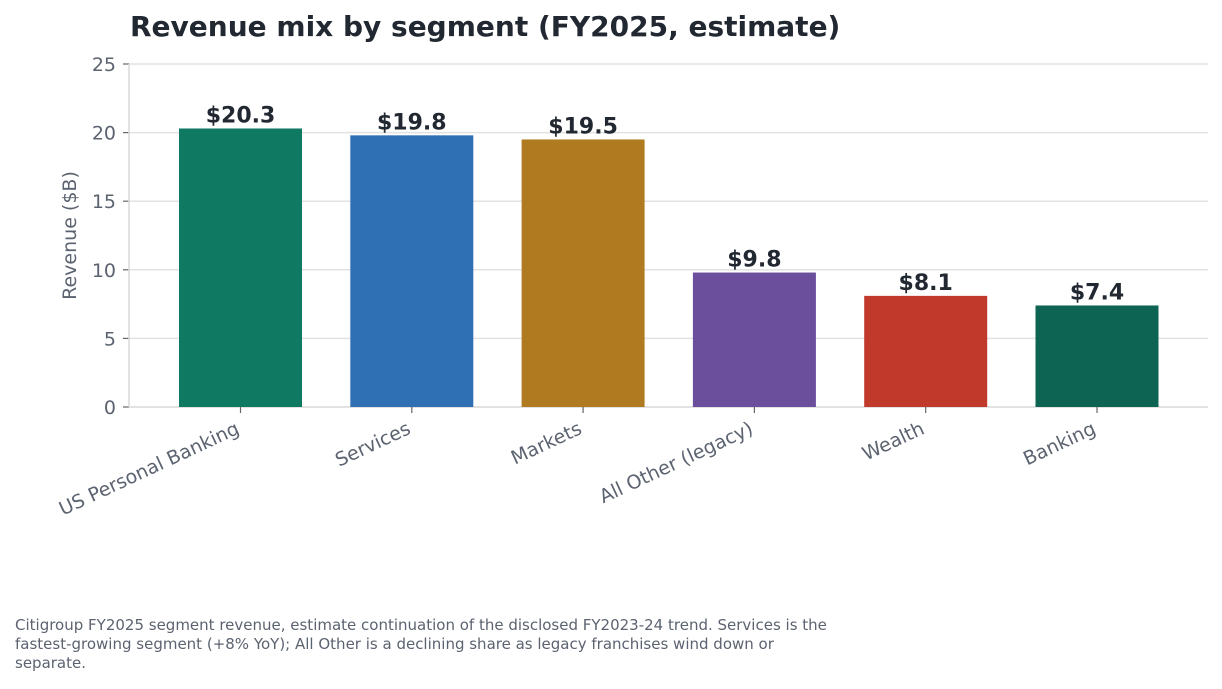 The image size is (1222, 689). What do you see at coordinates (893, 442) in the screenshot?
I see `x-tick-label-4: Wealth` at bounding box center [893, 442].